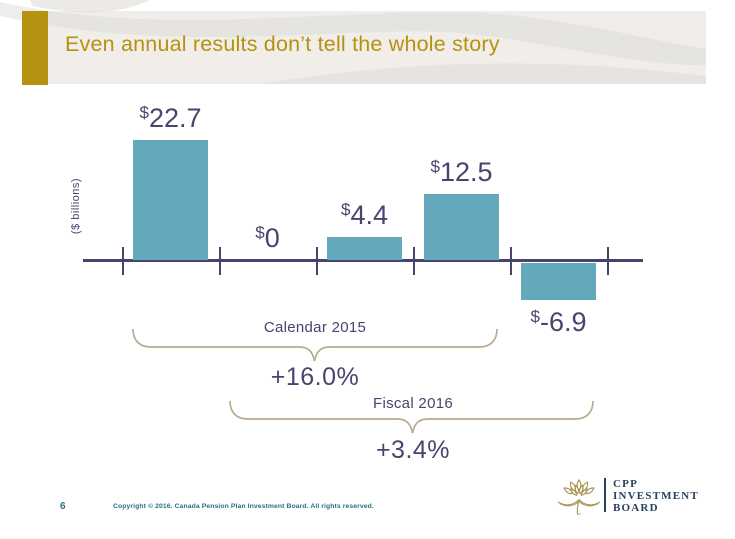 This screenshot has width=735, height=539. I want to click on bar-value-label: $0, so click(267, 238).